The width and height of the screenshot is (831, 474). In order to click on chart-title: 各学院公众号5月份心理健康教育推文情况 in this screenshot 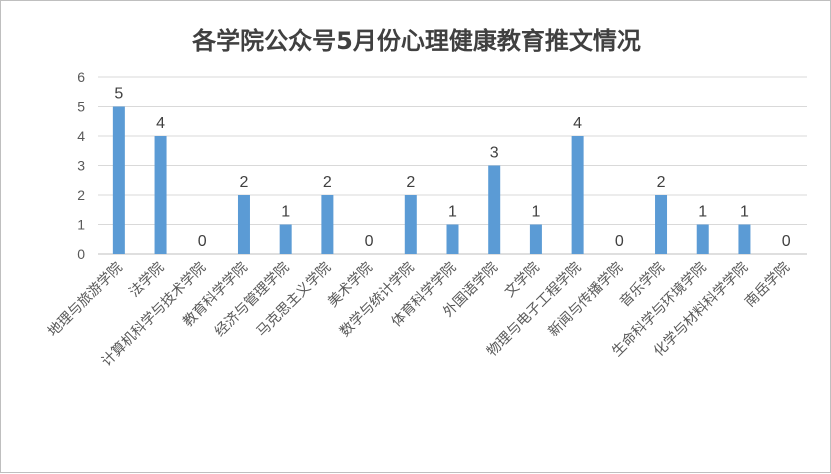, I will do `click(416, 41)`.